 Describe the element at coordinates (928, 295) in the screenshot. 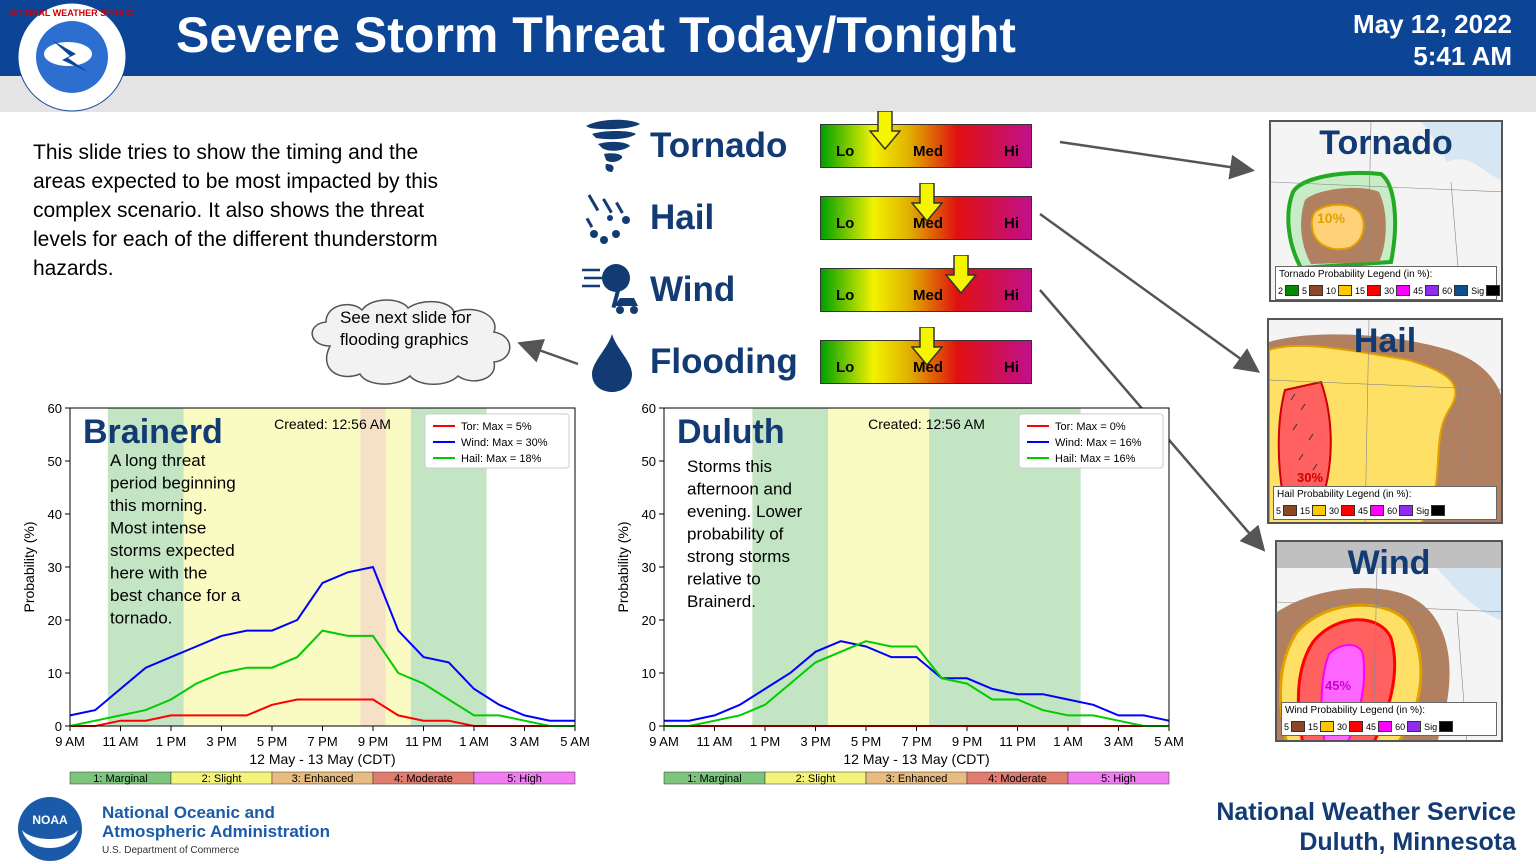

I see `gauge-med-label: Med` at that location.